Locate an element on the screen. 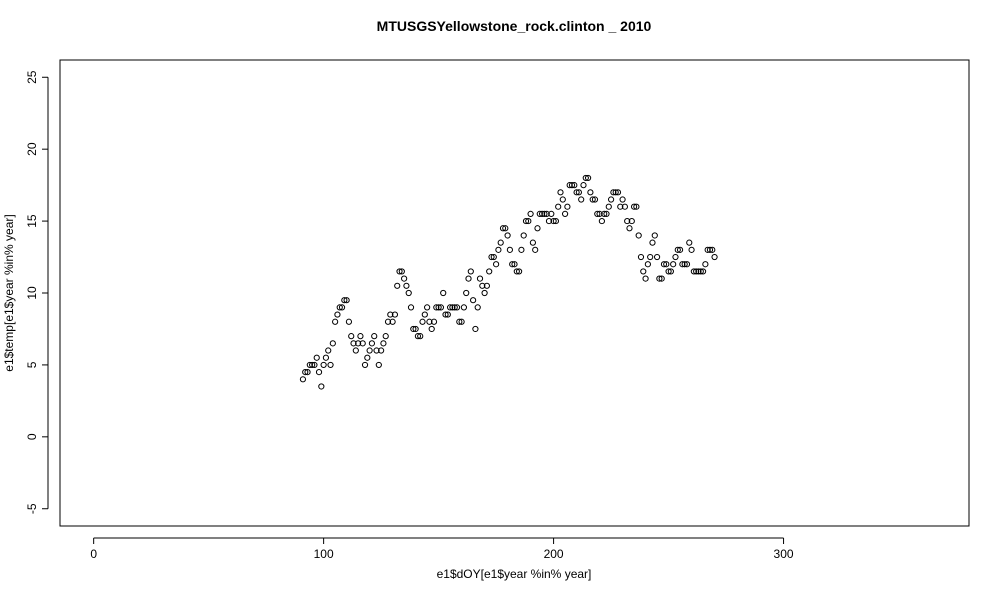 This screenshot has width=1000, height=600. y-tick-label: 10 is located at coordinates (32, 293).